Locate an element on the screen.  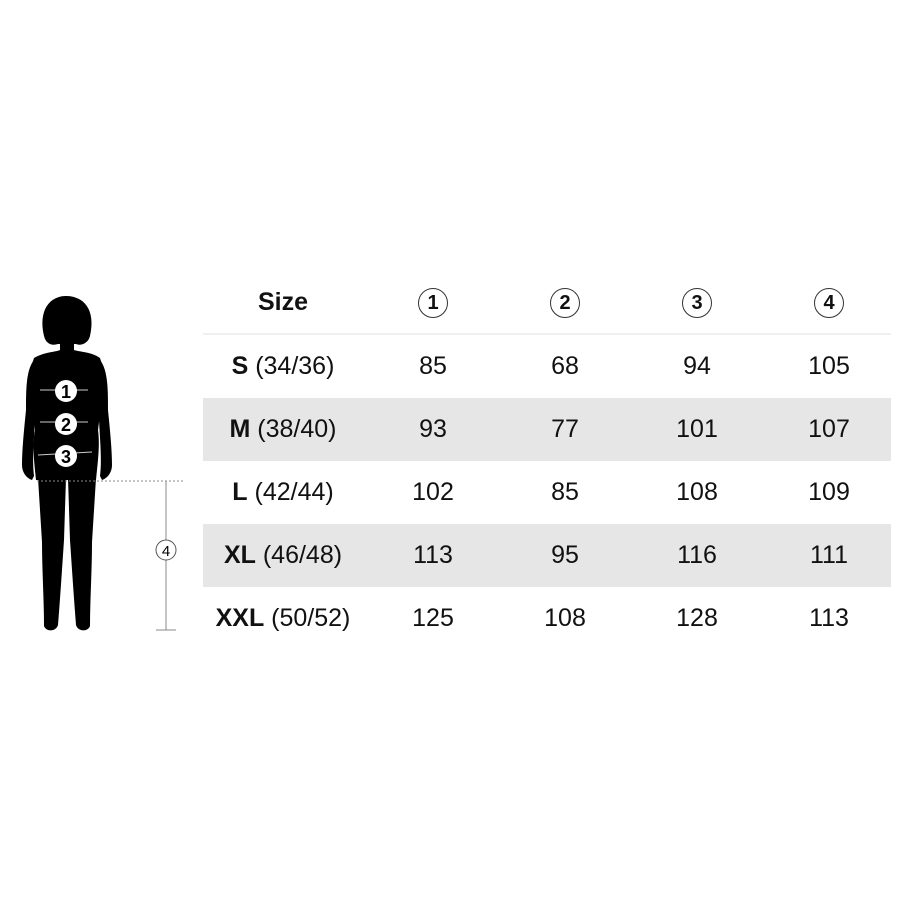
measurement-cell-2: 95 is located at coordinates (565, 555).